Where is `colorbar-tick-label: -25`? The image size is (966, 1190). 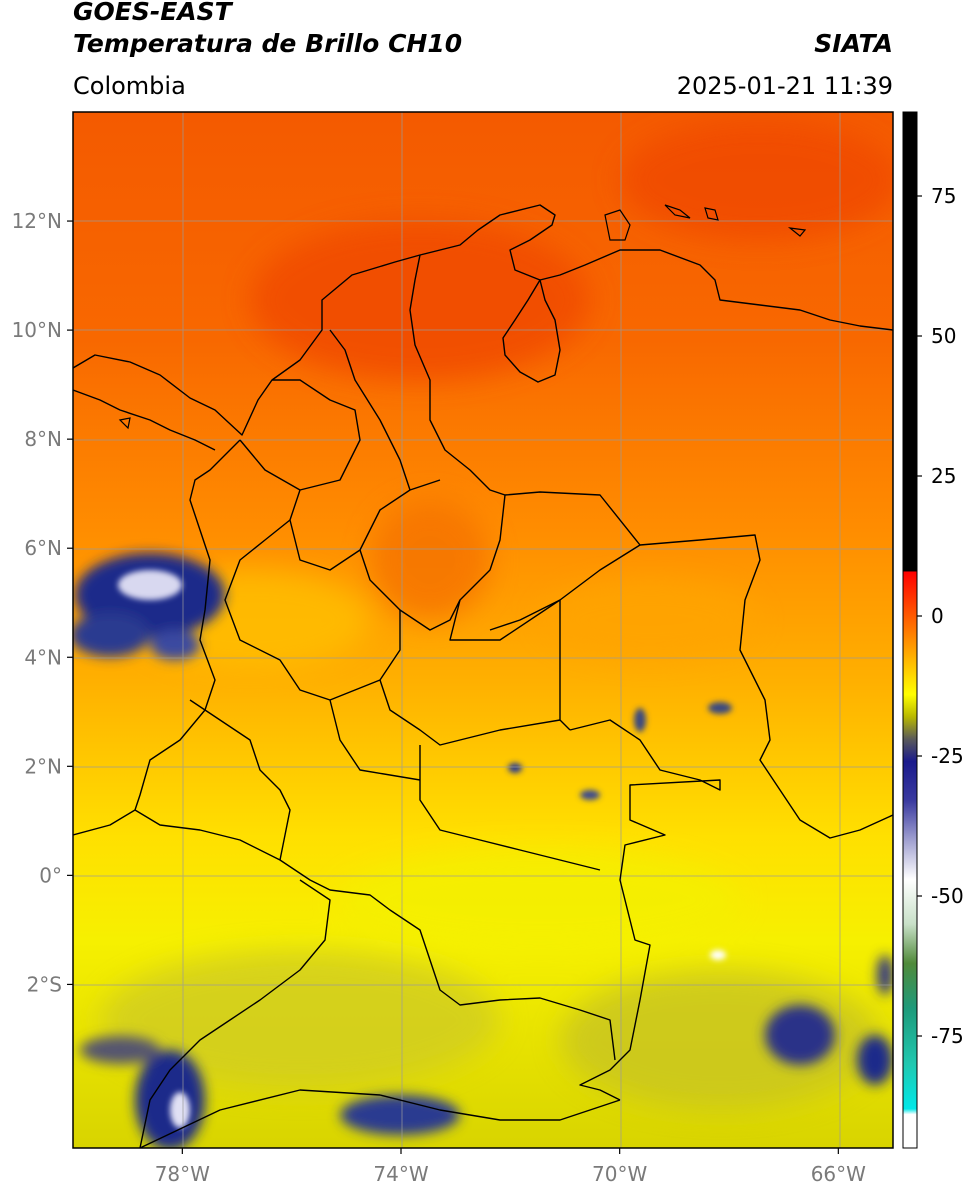 colorbar-tick-label: -25 is located at coordinates (947, 756).